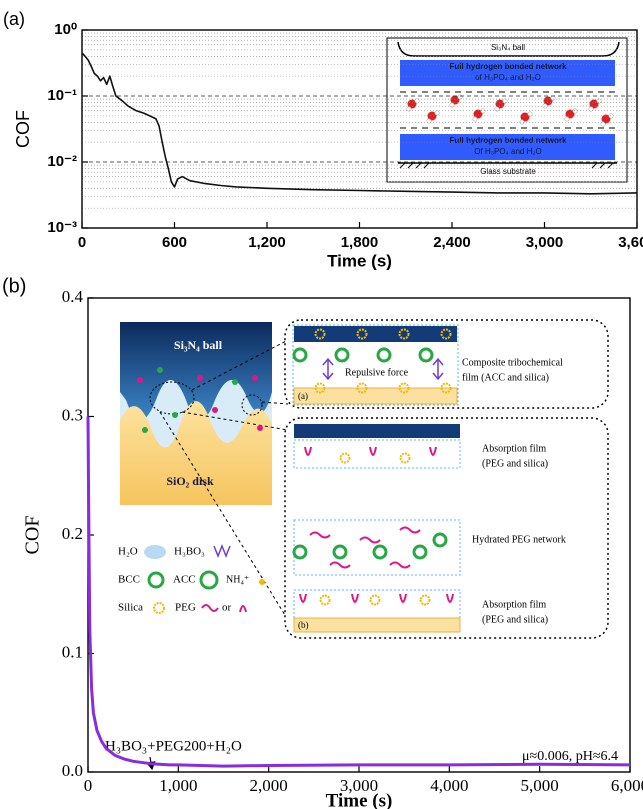 The image size is (643, 809). Describe the element at coordinates (73, 296) in the screenshot. I see `y-tick-label: 0.4` at that location.